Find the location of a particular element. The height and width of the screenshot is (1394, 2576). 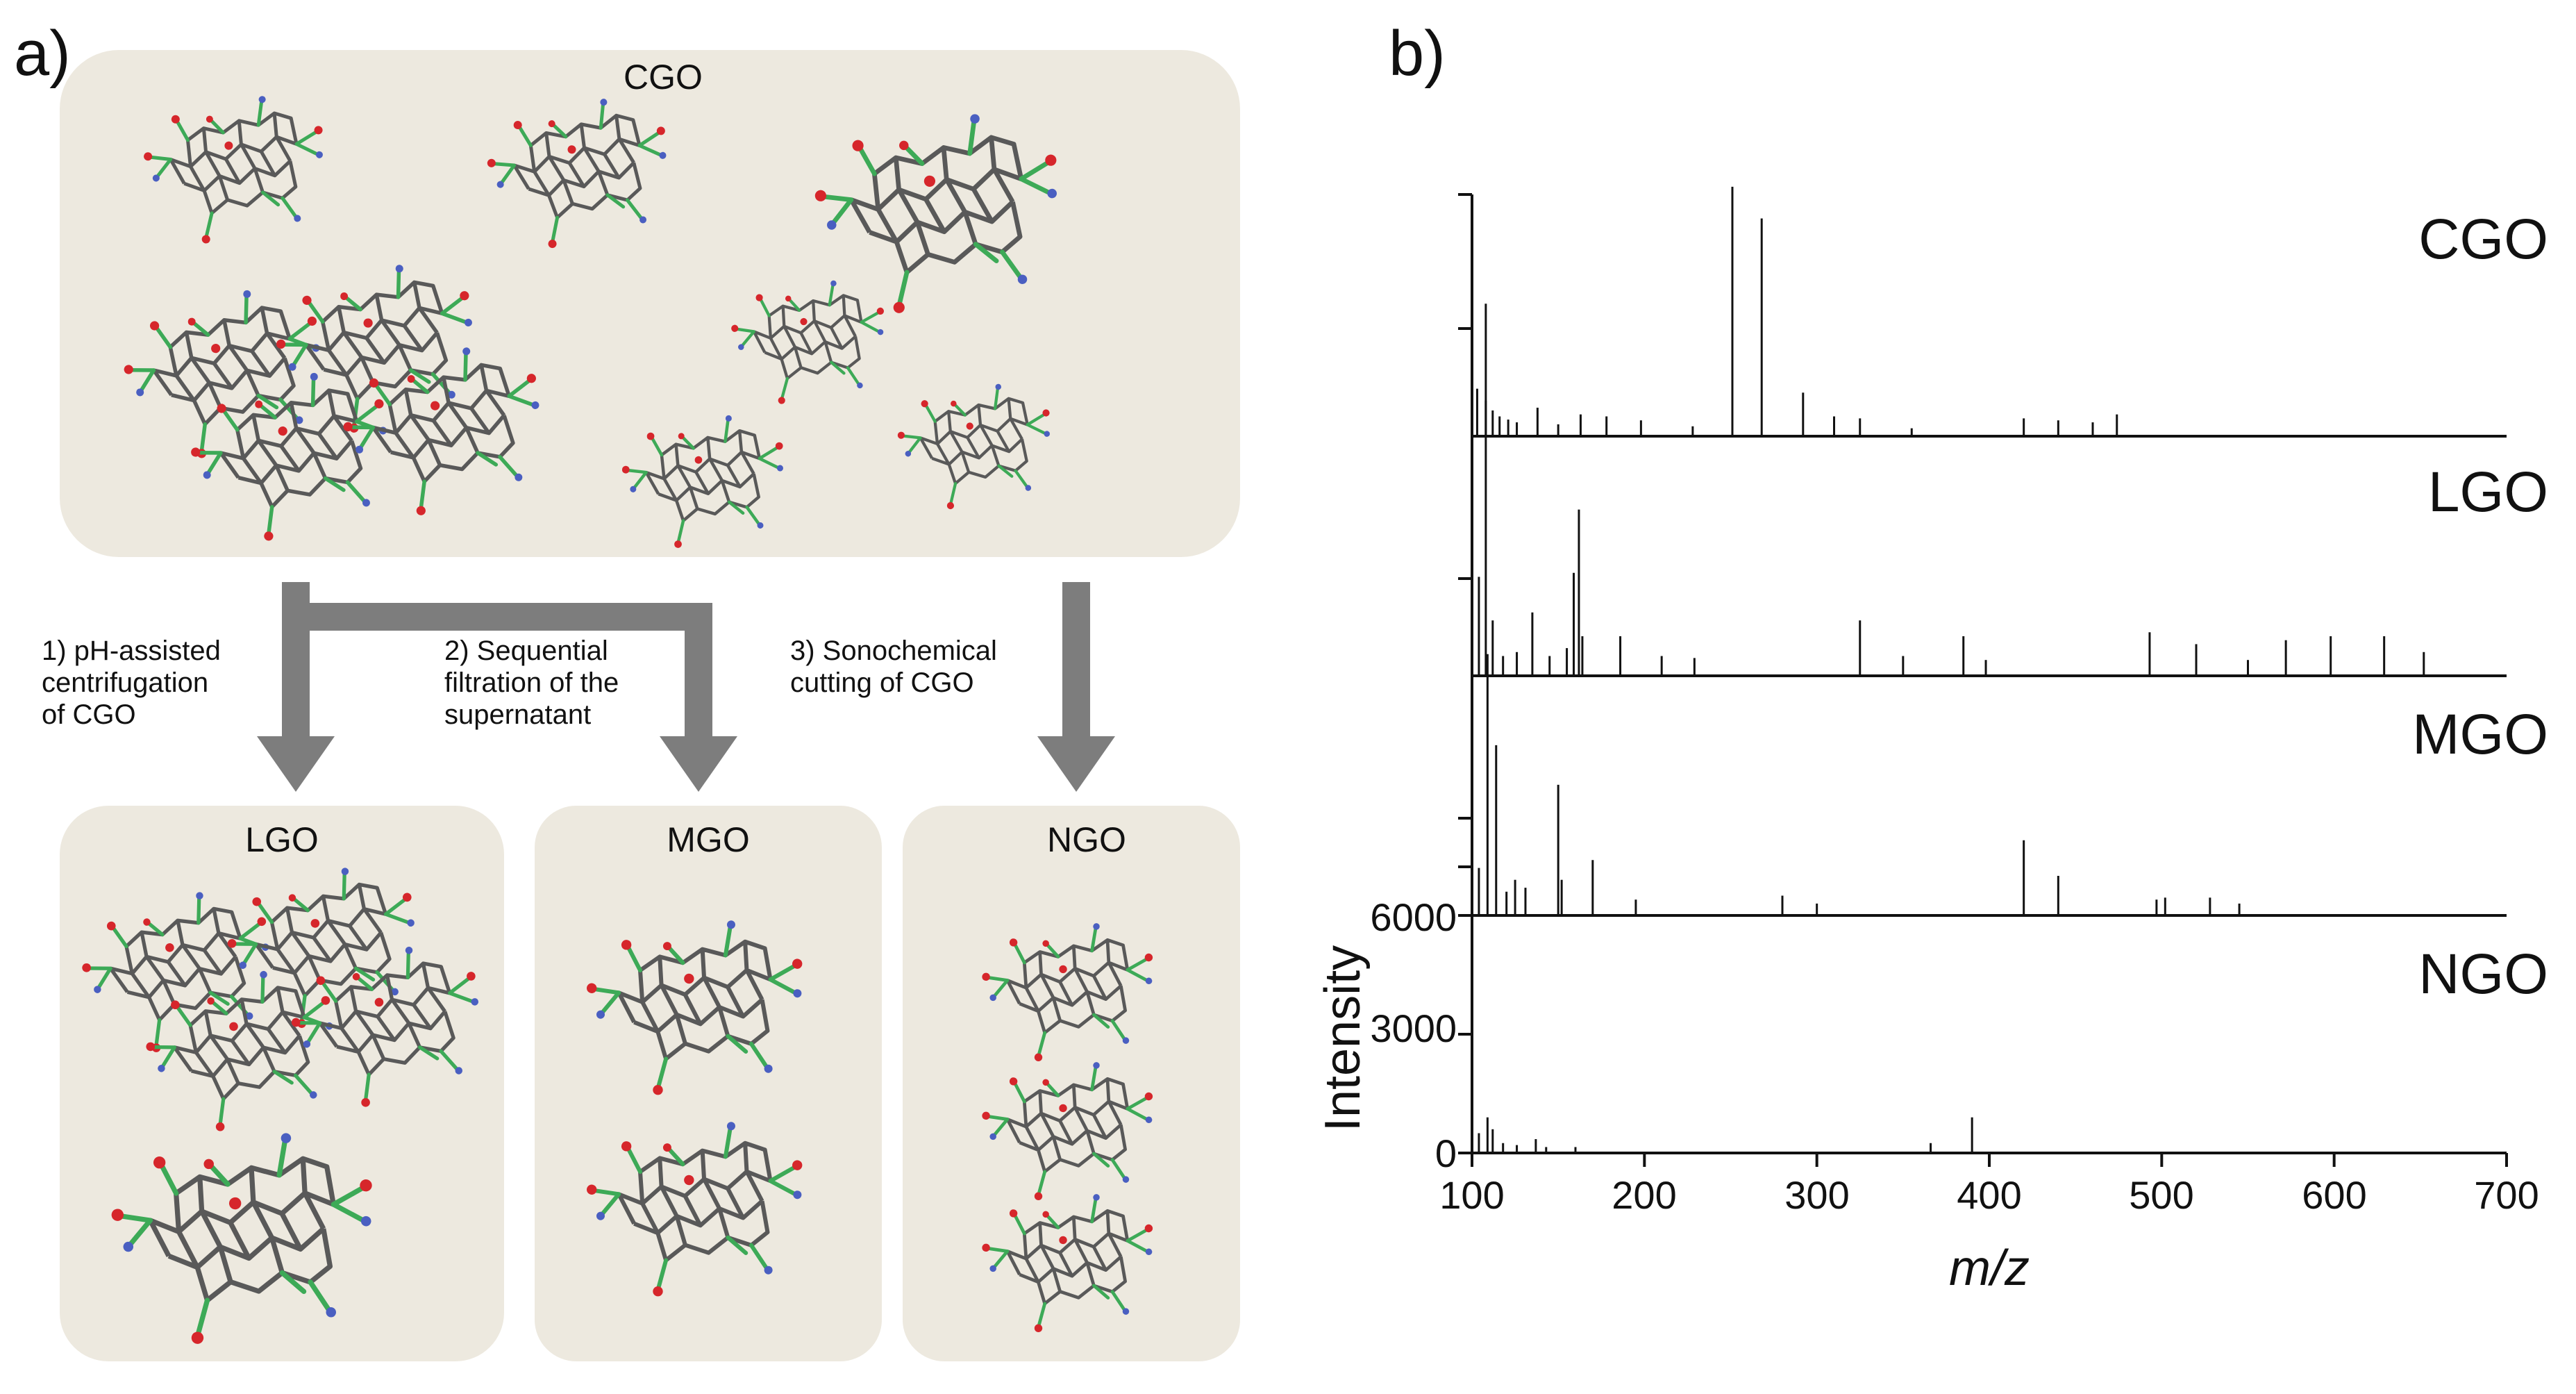

panel-a-letter: a) is located at coordinates (42, 53).